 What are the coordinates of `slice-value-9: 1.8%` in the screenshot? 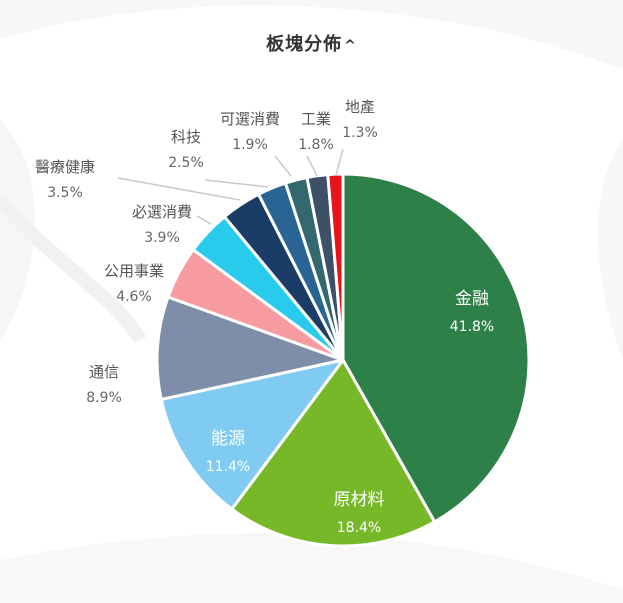 It's located at (316, 145).